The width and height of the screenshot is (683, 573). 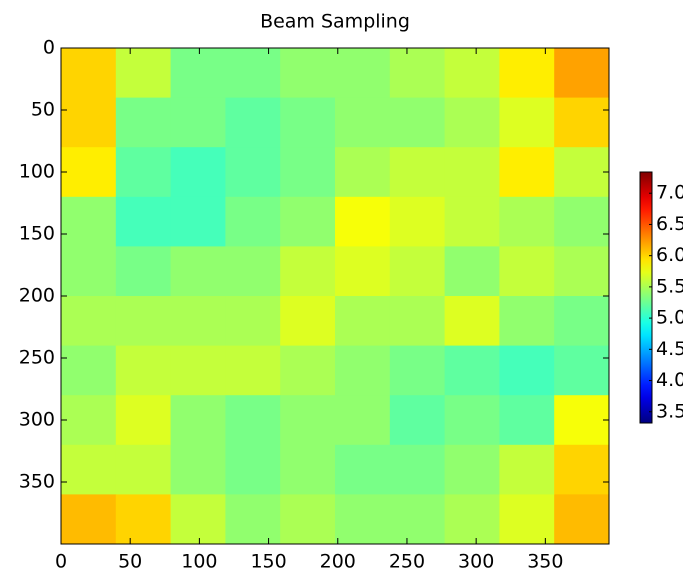 What do you see at coordinates (37, 482) in the screenshot?
I see `y-tick-label: 350` at bounding box center [37, 482].